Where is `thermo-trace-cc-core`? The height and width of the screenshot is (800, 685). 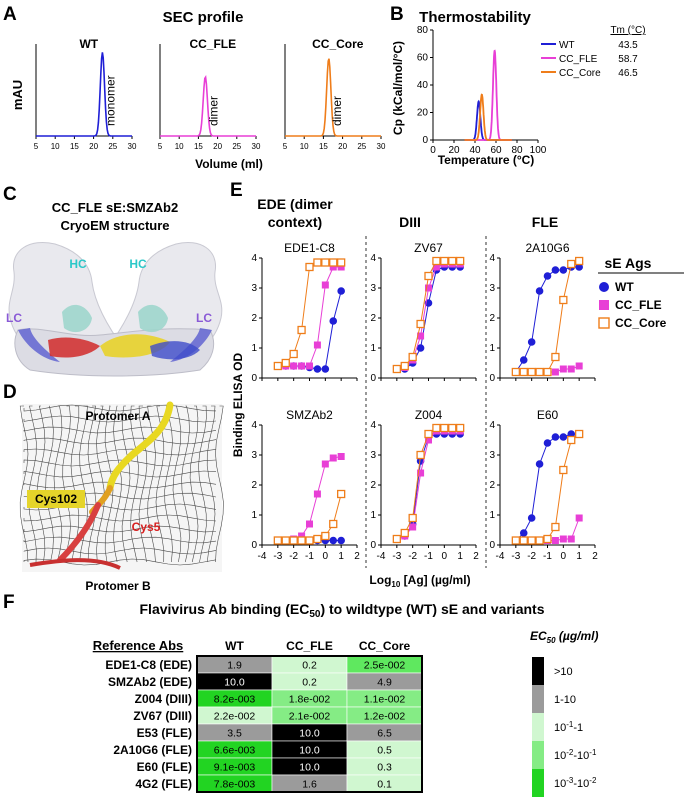
thermo-trace-cc-core is located at coordinates (488, 117).